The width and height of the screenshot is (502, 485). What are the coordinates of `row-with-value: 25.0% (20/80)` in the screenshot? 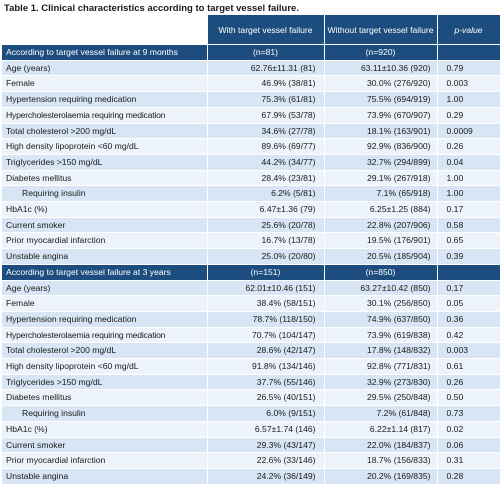 It's located at (266, 256).